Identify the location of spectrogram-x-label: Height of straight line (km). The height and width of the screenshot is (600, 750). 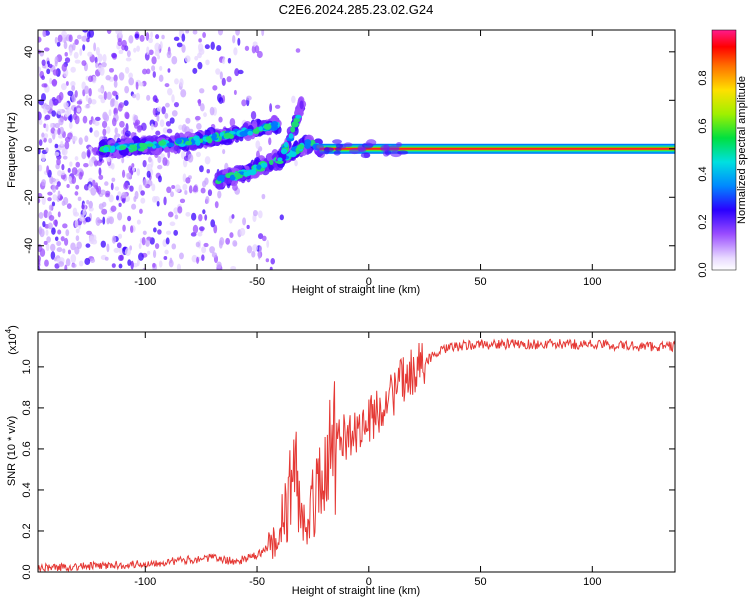
(356, 290).